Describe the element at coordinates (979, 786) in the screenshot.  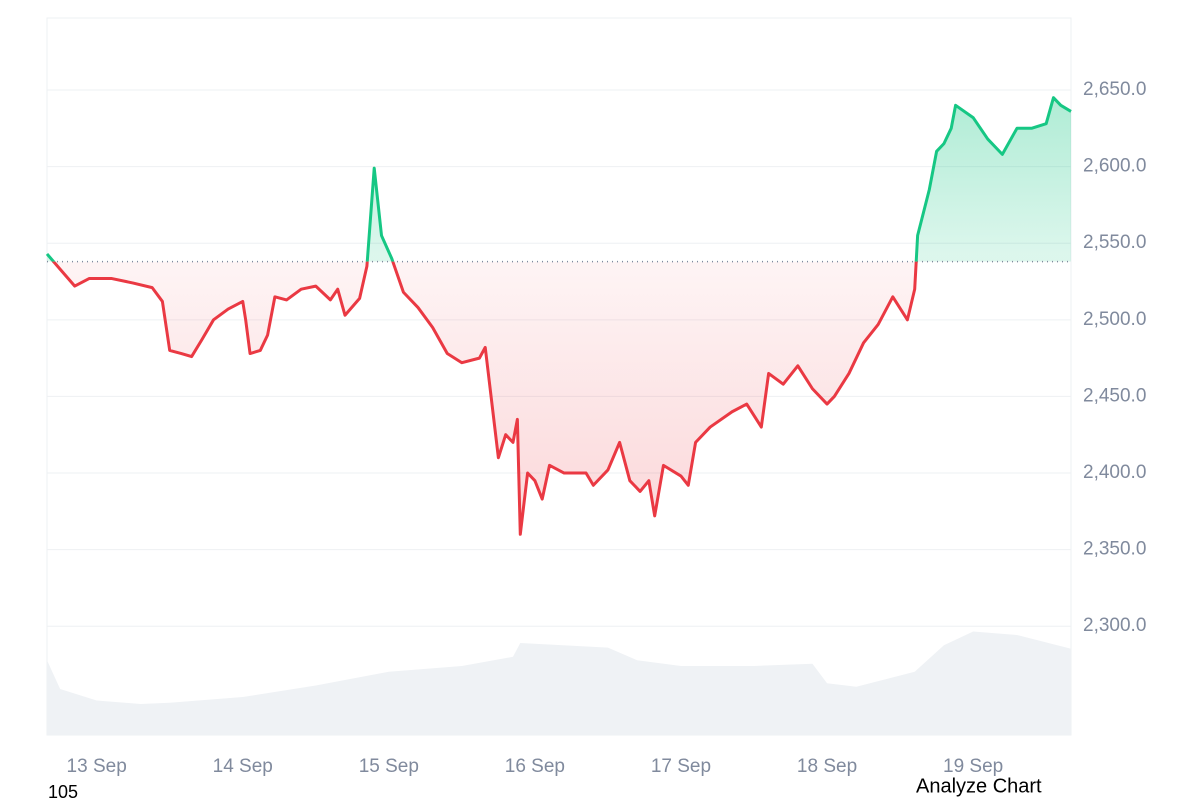
I see `analyze-button: Analyze Chart` at that location.